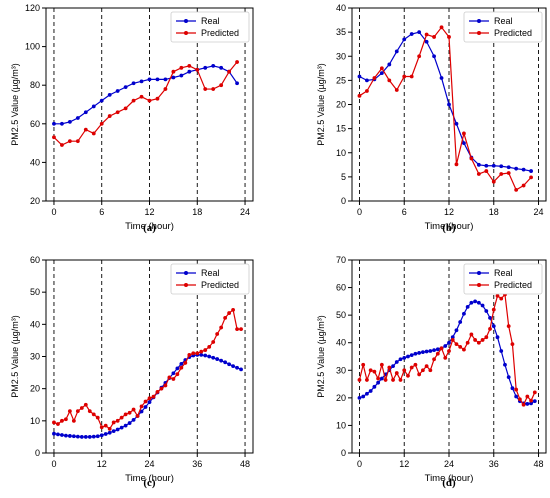 The height and width of the screenshot is (498, 550). I want to click on y-tick-label: 15, so click(341, 129).